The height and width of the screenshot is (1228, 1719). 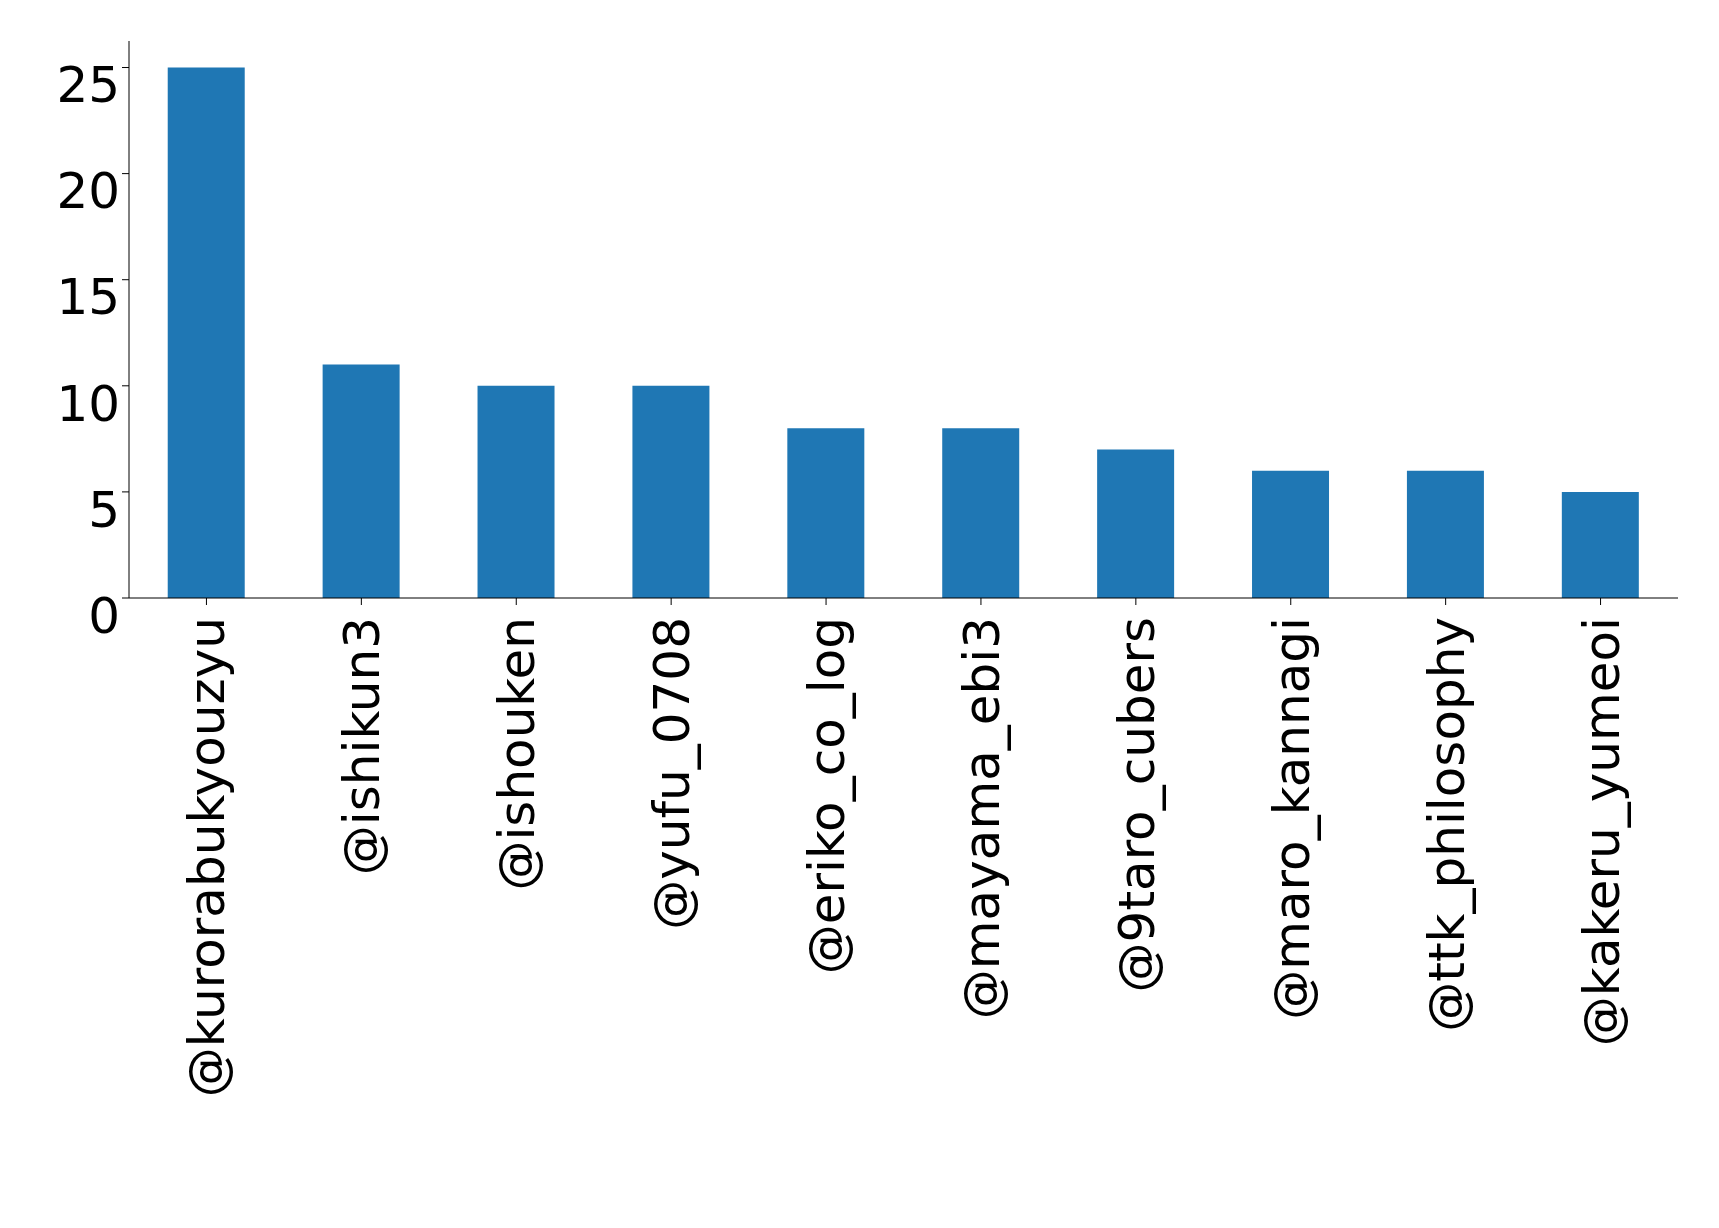 I want to click on y-tick-label: 0, so click(x=104, y=615).